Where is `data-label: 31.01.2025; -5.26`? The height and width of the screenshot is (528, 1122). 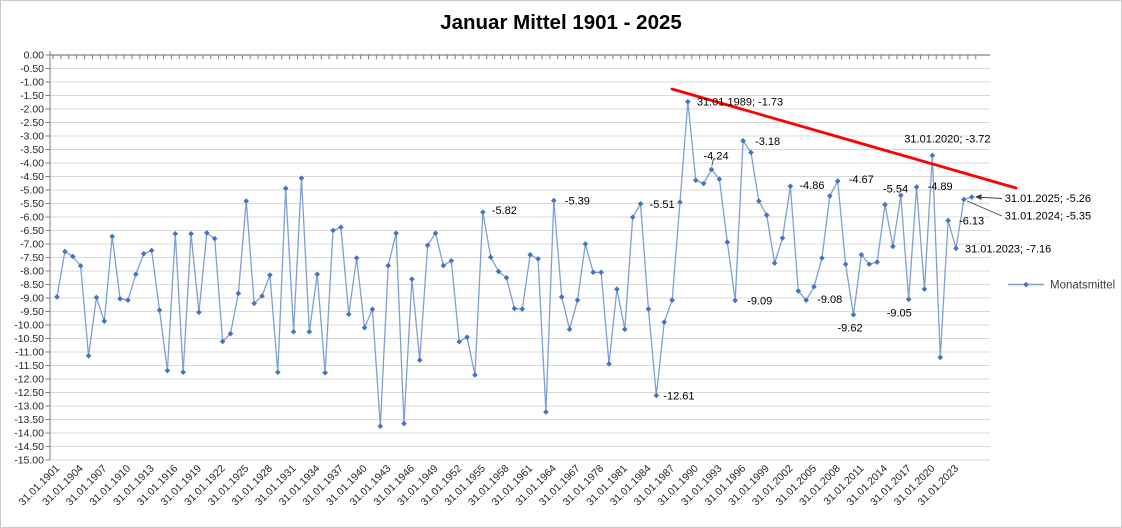 data-label: 31.01.2025; -5.26 is located at coordinates (1048, 199).